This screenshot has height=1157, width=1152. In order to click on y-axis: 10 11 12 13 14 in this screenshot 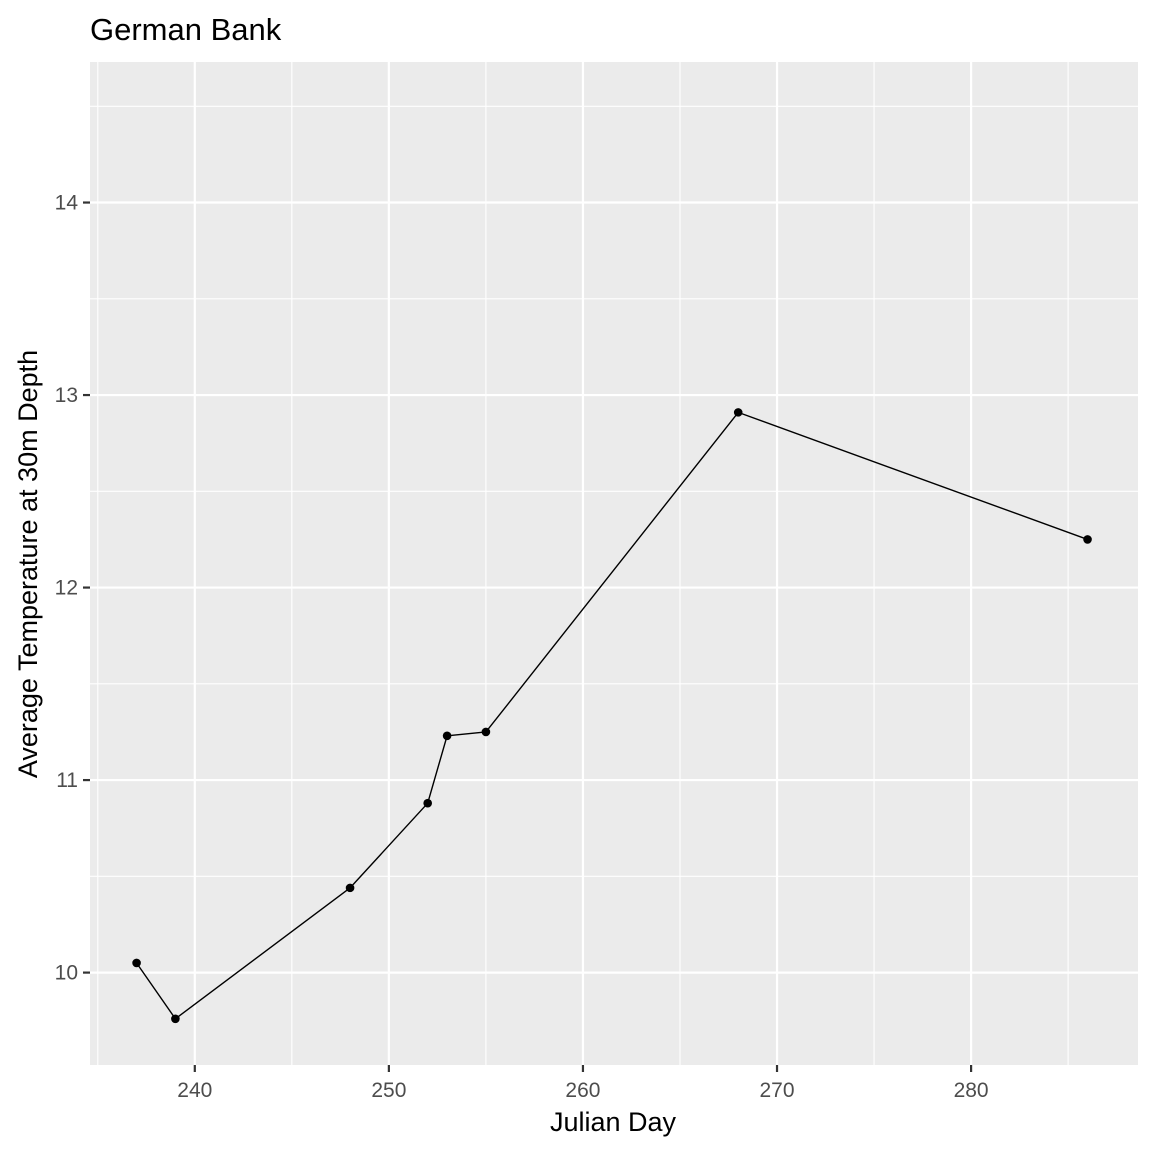, I will do `click(72, 588)`.